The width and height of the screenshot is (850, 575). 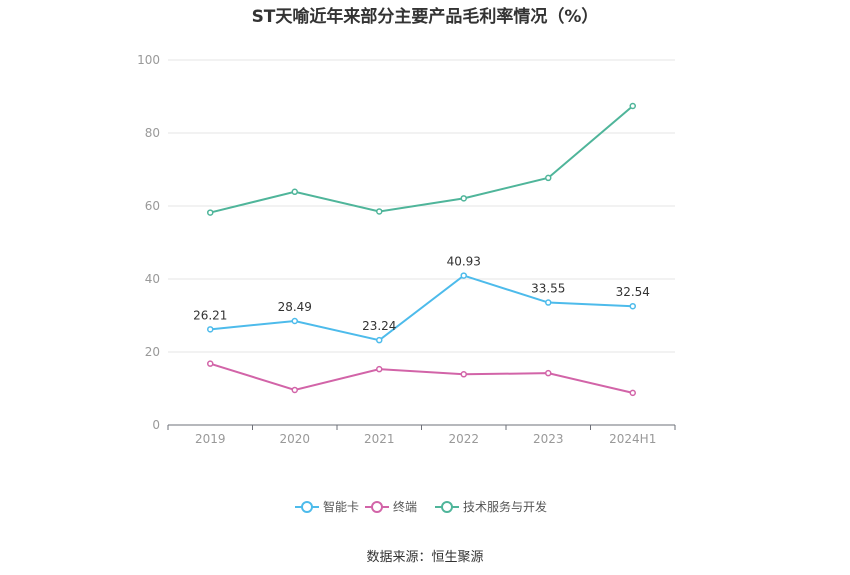 I want to click on x-tick-label: 2023, so click(x=548, y=439).